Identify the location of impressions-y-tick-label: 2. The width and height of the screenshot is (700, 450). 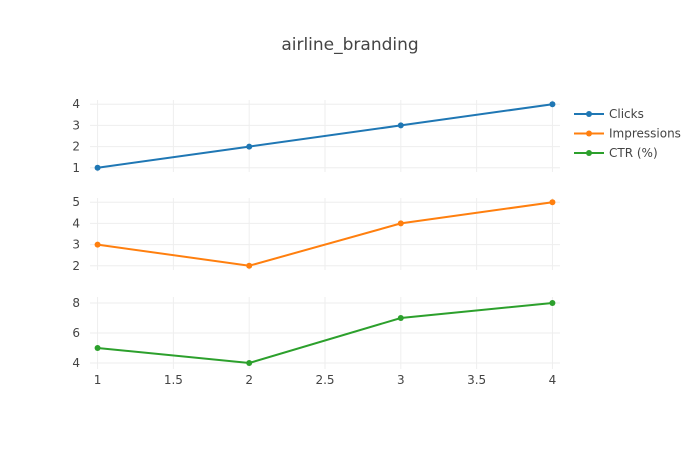
(76, 266).